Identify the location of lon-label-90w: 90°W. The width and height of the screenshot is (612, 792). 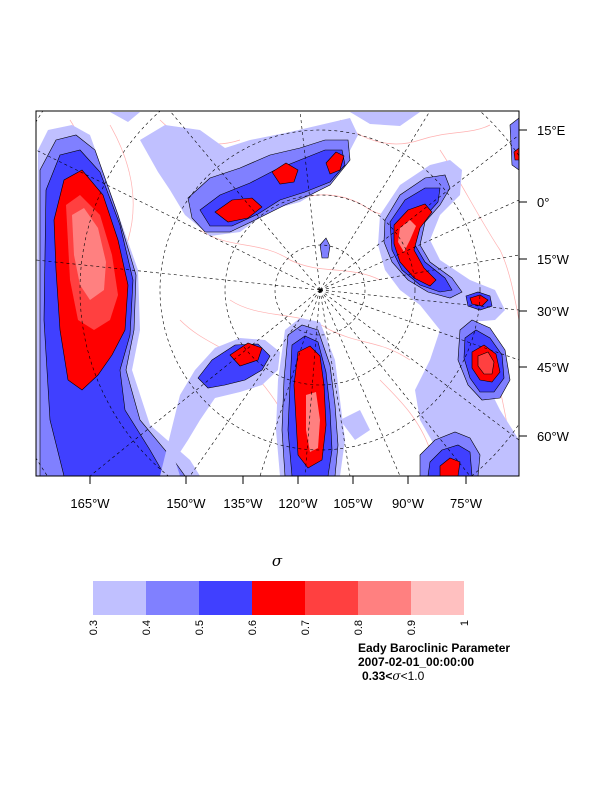
(408, 503).